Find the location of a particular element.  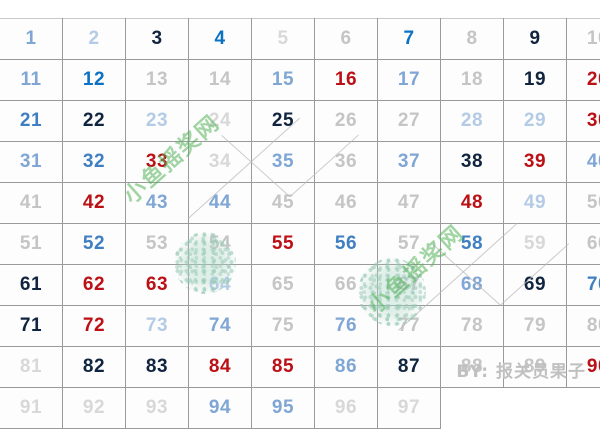

number-cell: 36 is located at coordinates (346, 162).